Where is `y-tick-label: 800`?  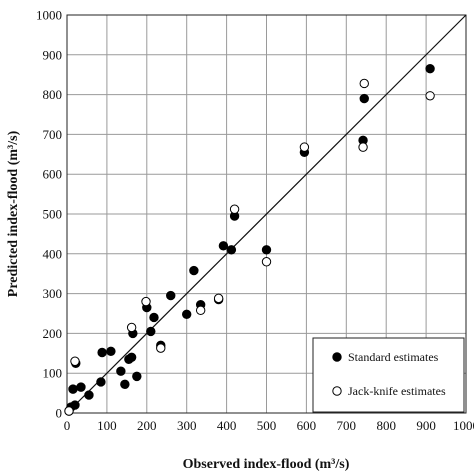
y-tick-label: 800 is located at coordinates (53, 94).